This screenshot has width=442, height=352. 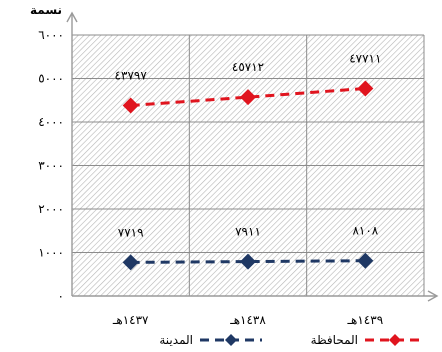 What do you see at coordinates (72, 17) in the screenshot?
I see `y-axis-arrow` at bounding box center [72, 17].